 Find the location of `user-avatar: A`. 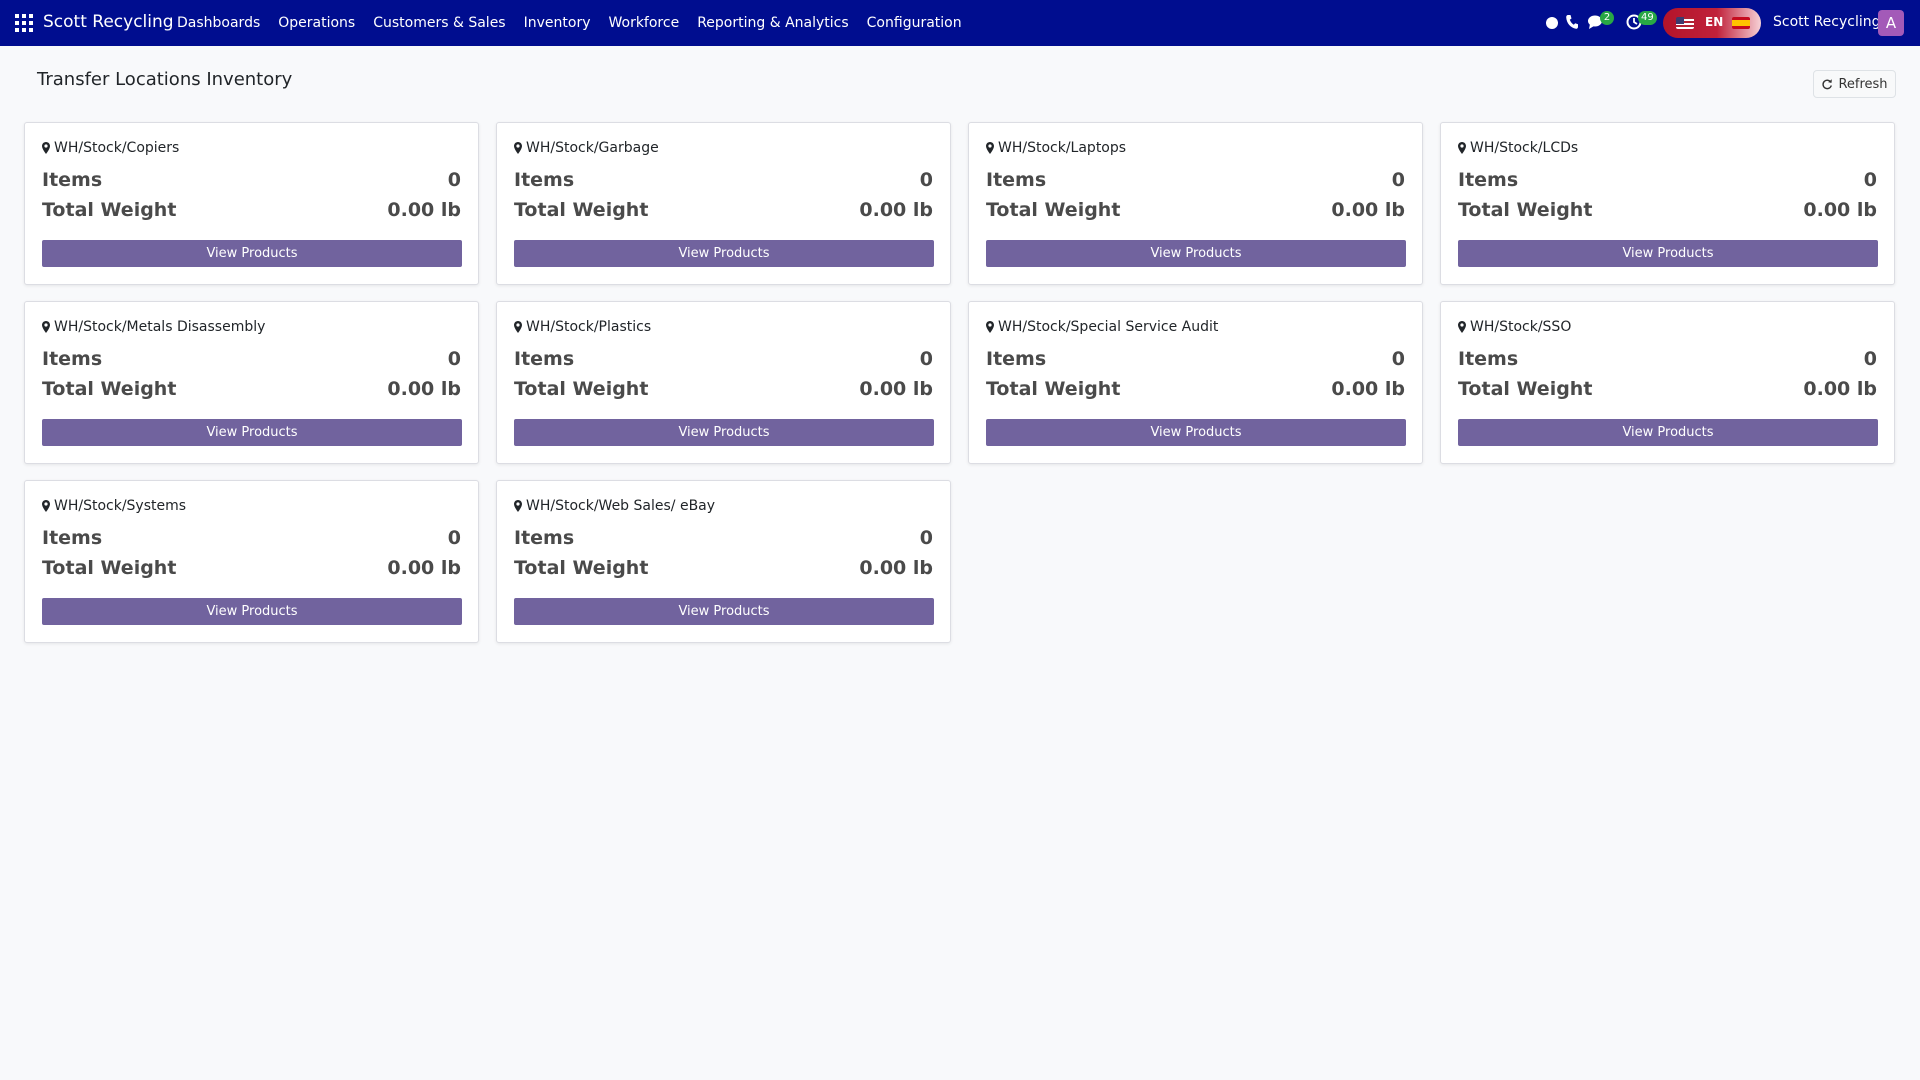

user-avatar: A is located at coordinates (1891, 23).